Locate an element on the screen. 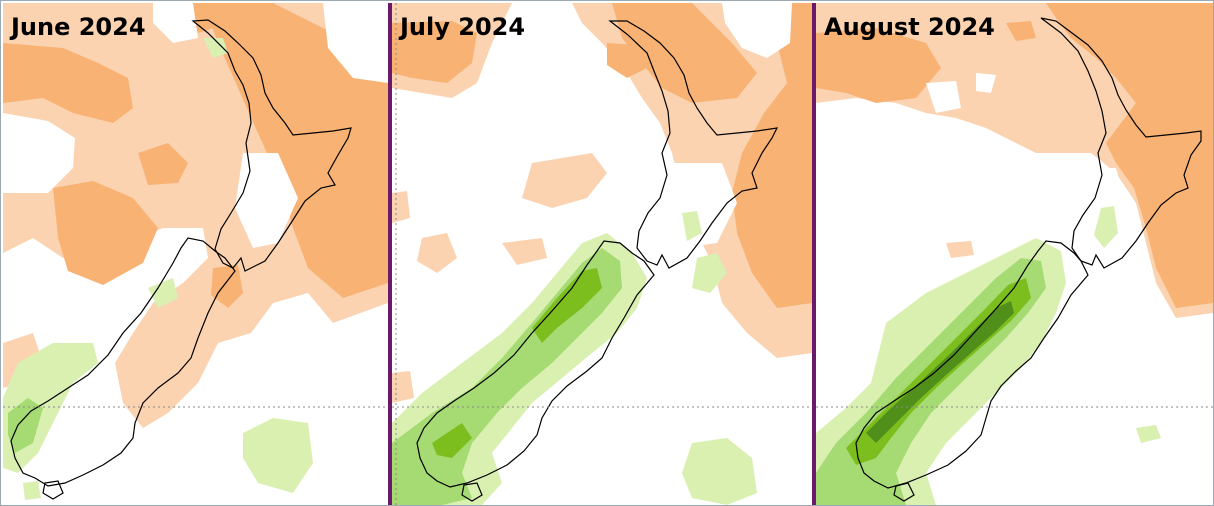 Image resolution: width=1214 pixels, height=506 pixels. panel-title-july: July 2024 is located at coordinates (463, 27).